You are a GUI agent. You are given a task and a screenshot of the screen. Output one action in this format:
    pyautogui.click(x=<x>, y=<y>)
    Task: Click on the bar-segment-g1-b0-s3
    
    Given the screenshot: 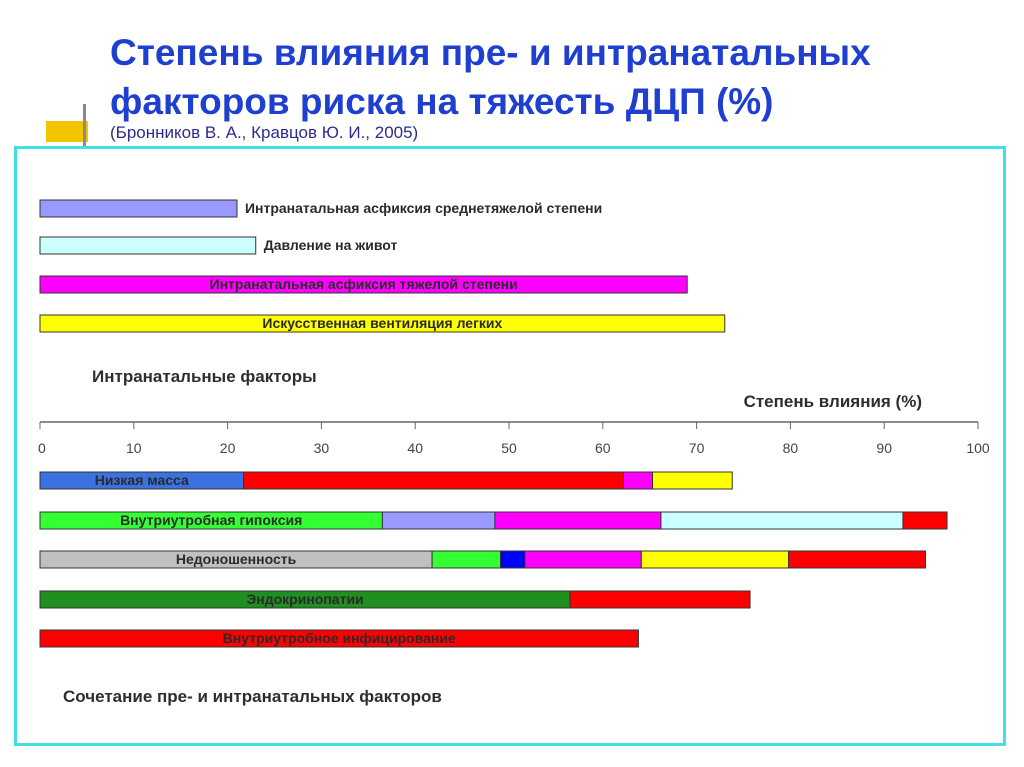 What is the action you would take?
    pyautogui.click(x=692, y=480)
    